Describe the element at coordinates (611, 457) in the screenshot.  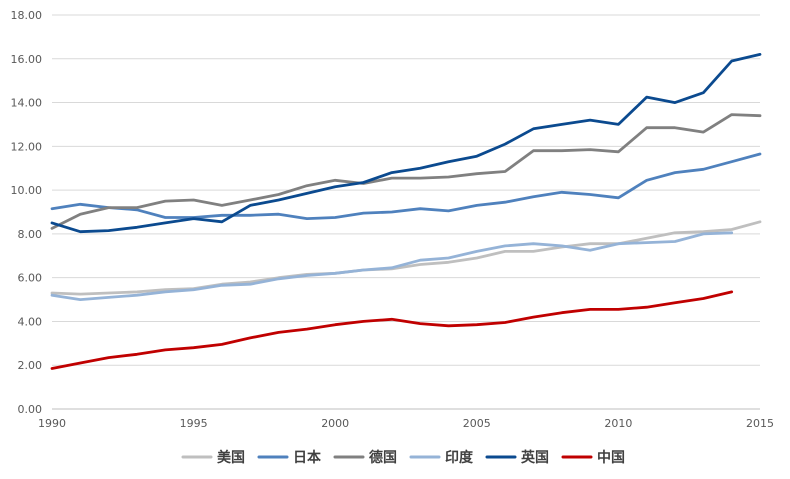
I see `legend-label: 中国` at that location.